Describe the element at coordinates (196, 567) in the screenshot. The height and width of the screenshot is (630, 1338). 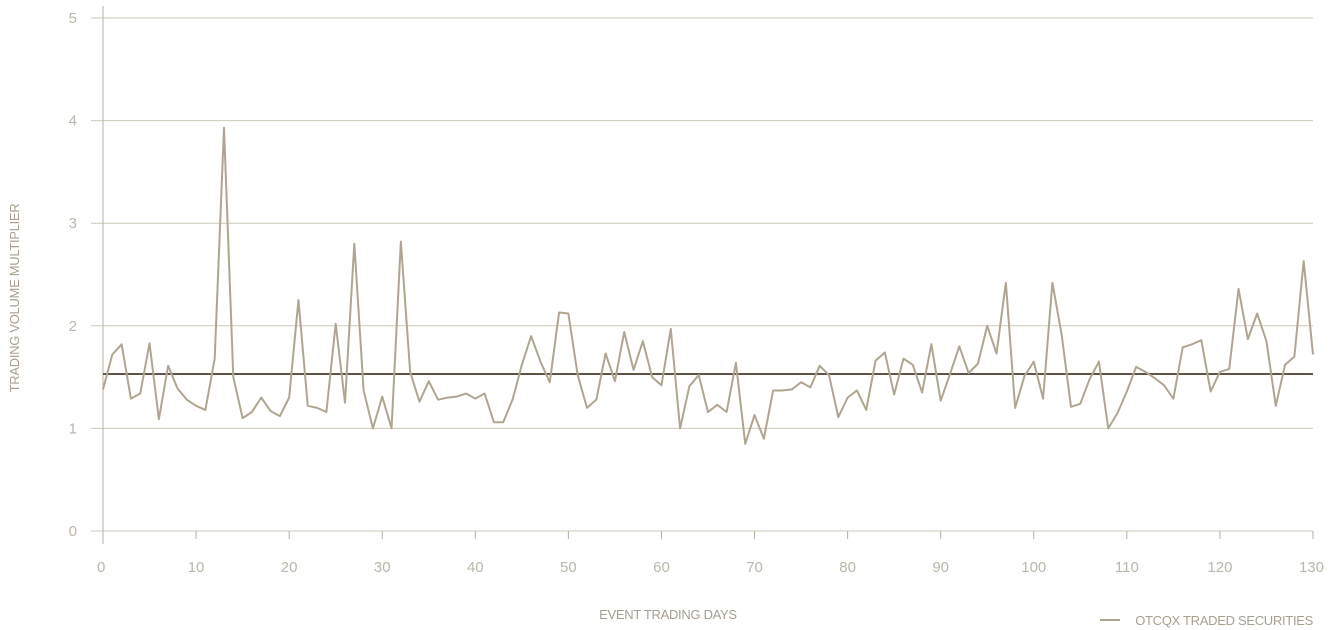
I see `x-tick-label: 10` at that location.